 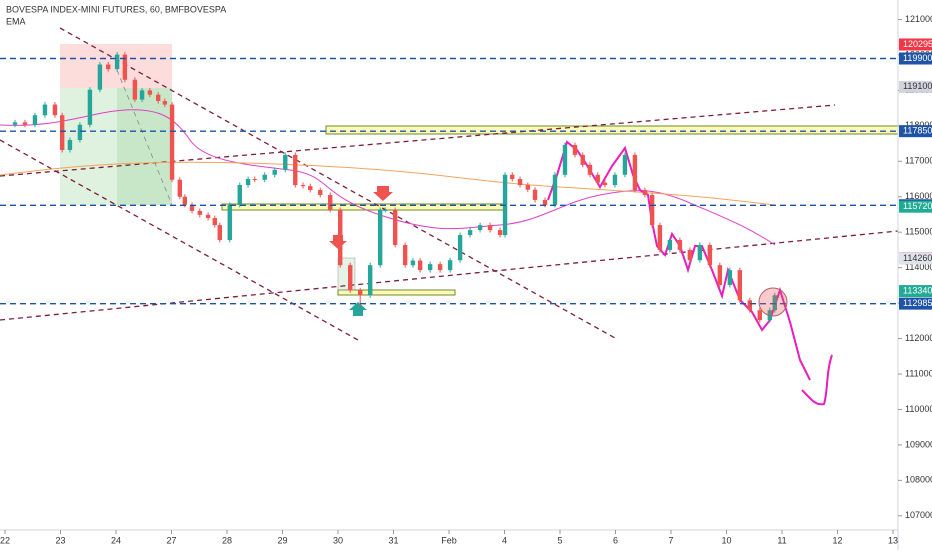 I want to click on price-tag-label: 112985, so click(x=917, y=303).